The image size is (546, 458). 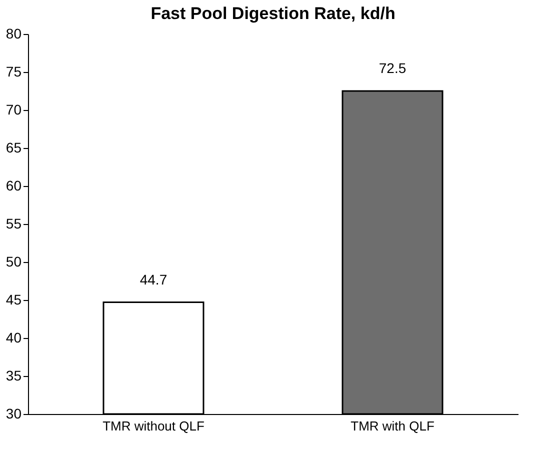 What do you see at coordinates (14, 338) in the screenshot?
I see `y-tick-label: 40` at bounding box center [14, 338].